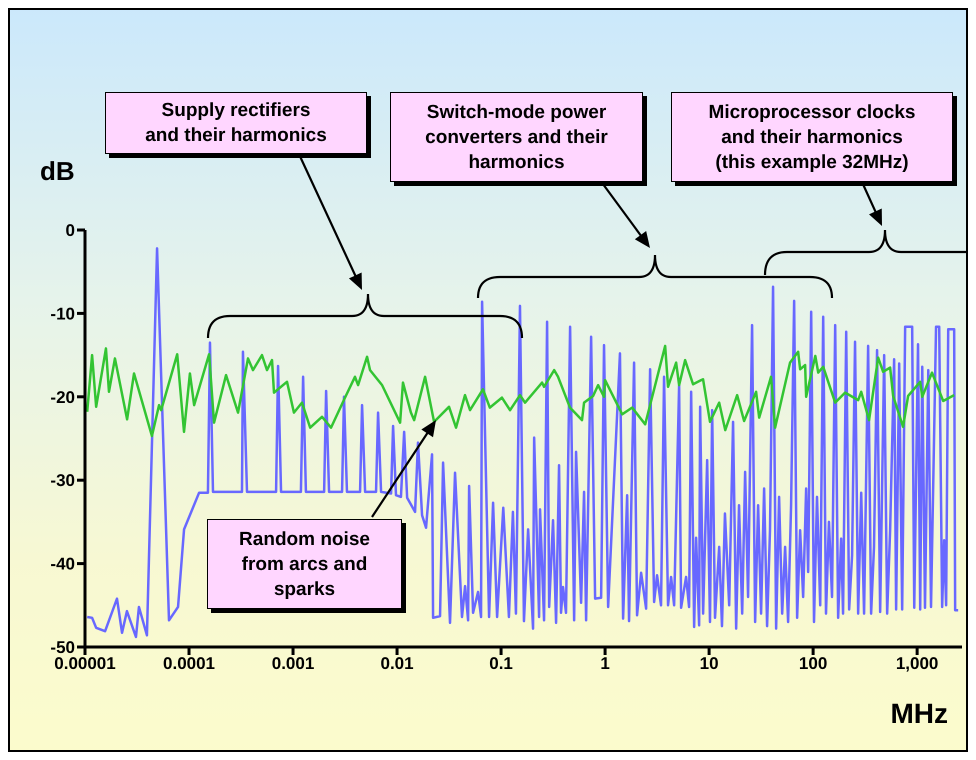 The height and width of the screenshot is (760, 976). What do you see at coordinates (62, 564) in the screenshot?
I see `y-tick-label: -40` at bounding box center [62, 564].